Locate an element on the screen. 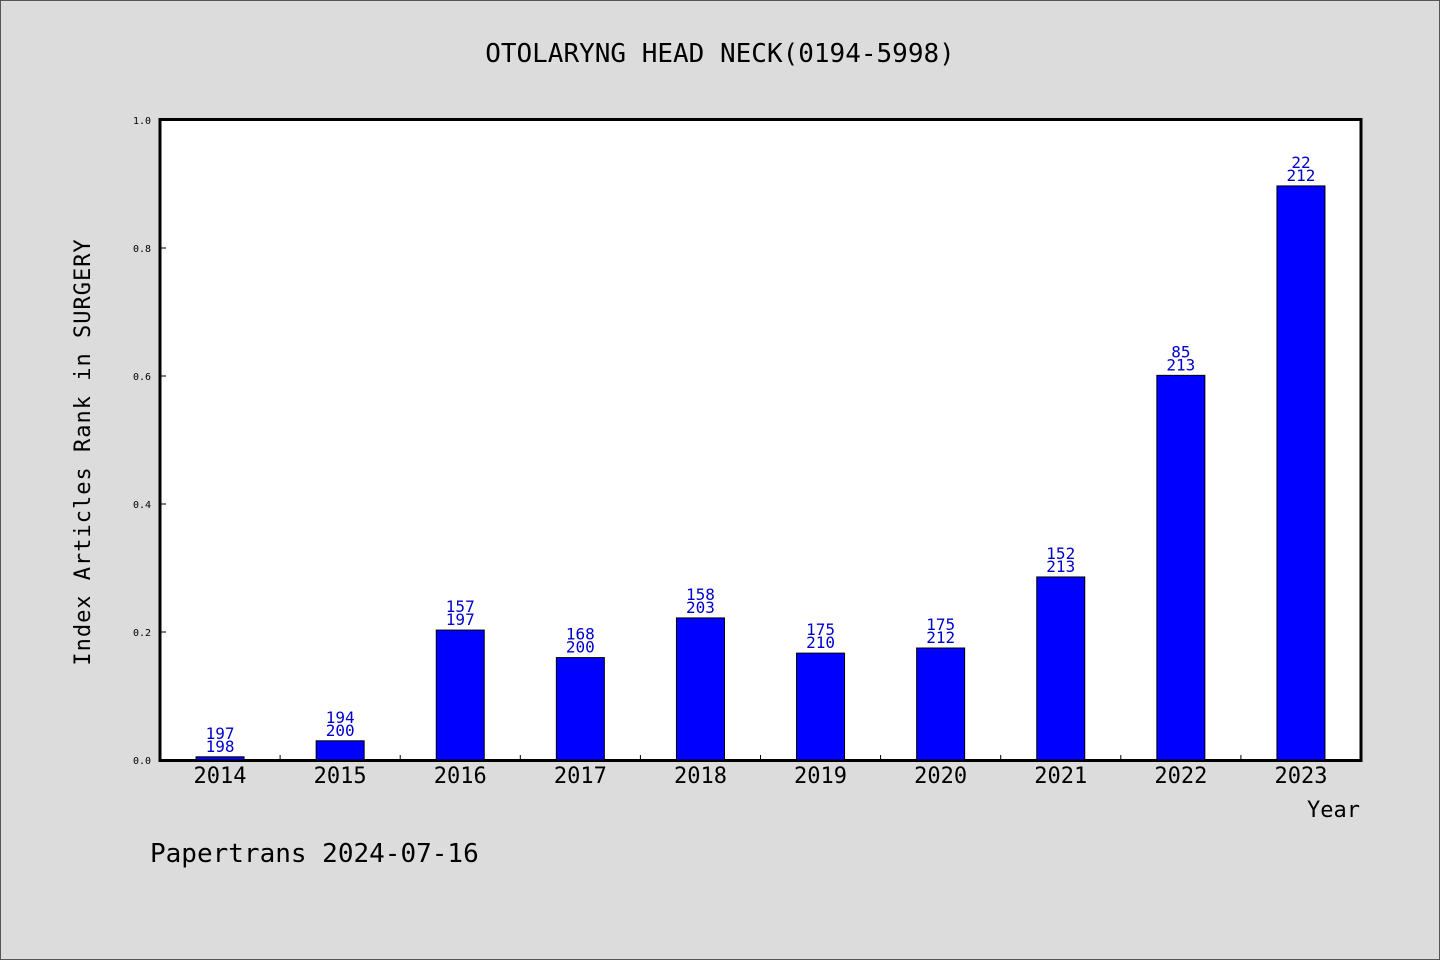 The height and width of the screenshot is (960, 1440). bar-2017 is located at coordinates (580, 709).